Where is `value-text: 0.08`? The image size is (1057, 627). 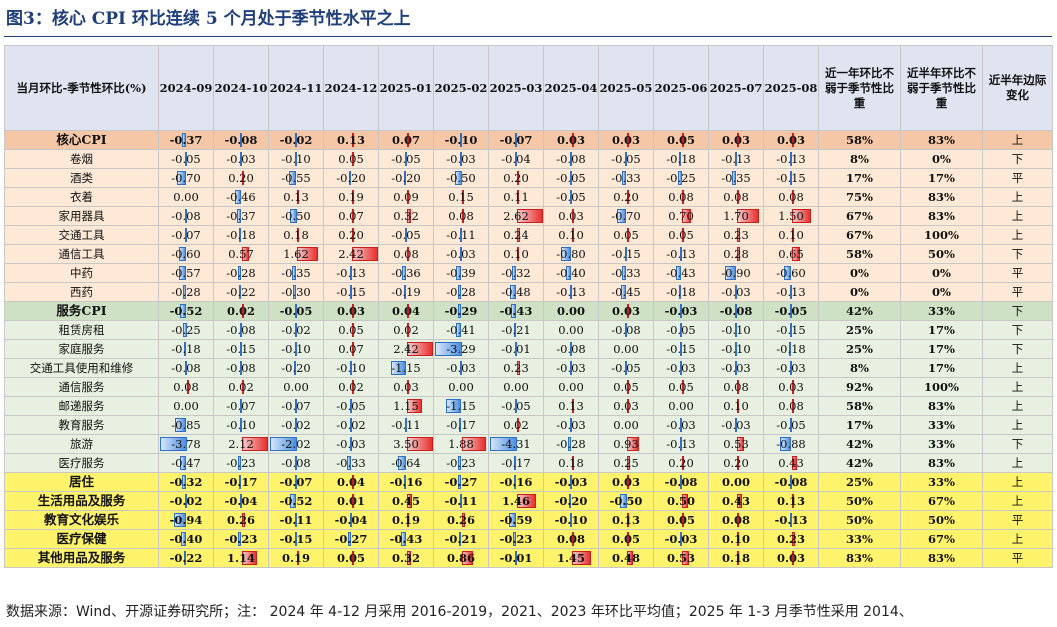 value-text: 0.08 is located at coordinates (186, 387).